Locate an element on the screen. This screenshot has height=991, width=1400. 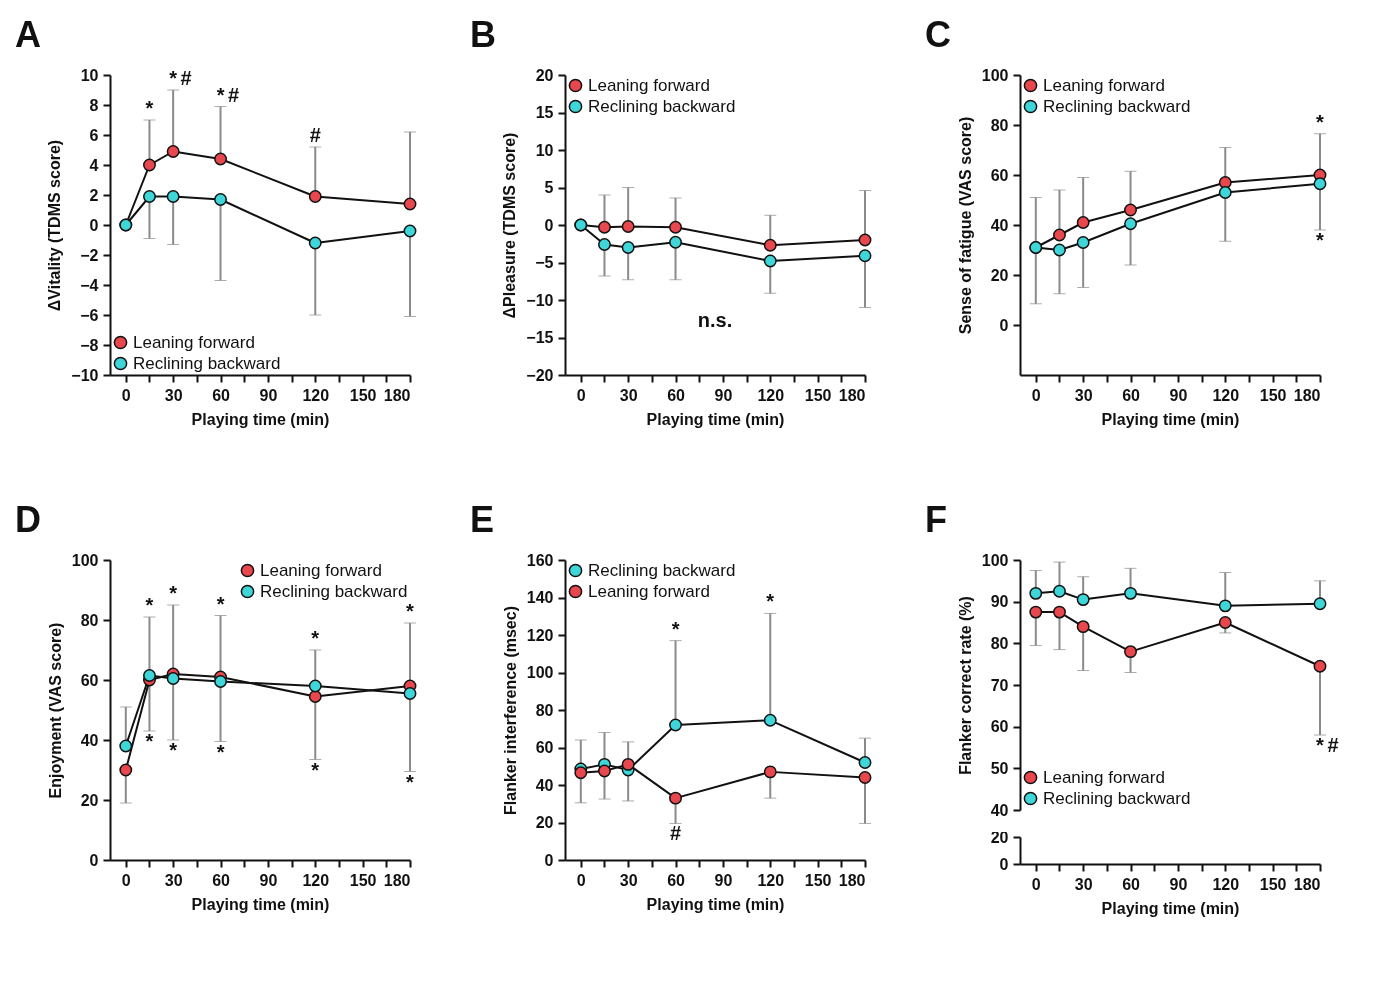
y-axis-title: Enjoyment (VAS score) is located at coordinates (55, 710).